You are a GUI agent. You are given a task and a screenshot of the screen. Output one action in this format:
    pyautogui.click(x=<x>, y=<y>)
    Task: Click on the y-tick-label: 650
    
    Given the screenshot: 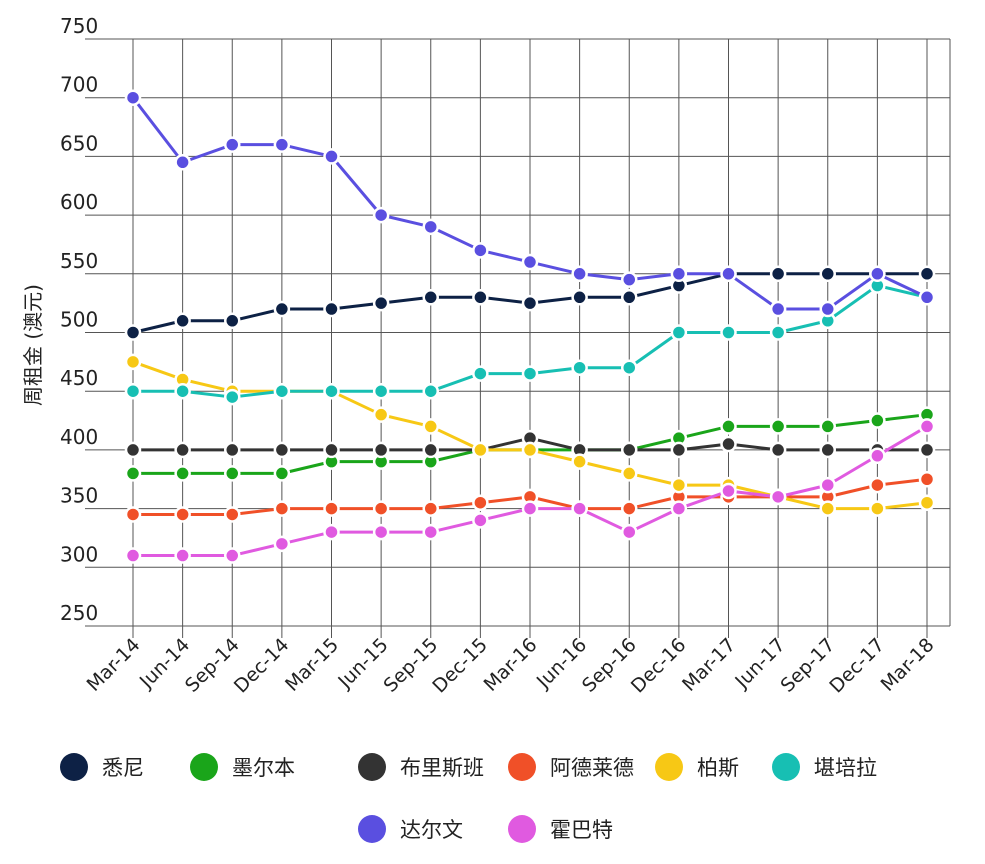 What is the action you would take?
    pyautogui.click(x=79, y=143)
    